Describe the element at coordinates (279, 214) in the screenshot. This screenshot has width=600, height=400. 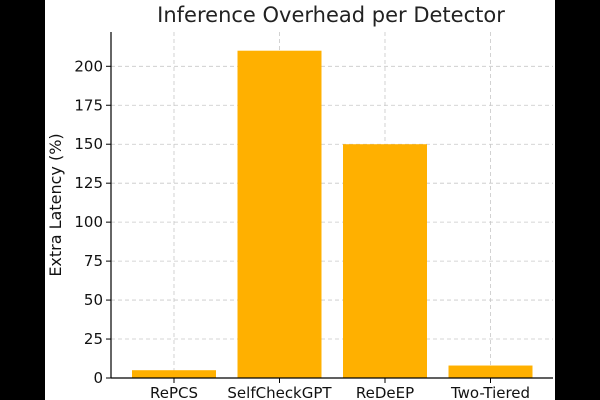
I see `bar-selfcheckgpt` at that location.